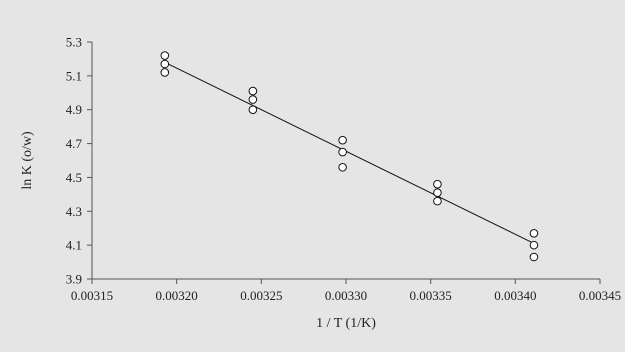 The height and width of the screenshot is (352, 625). What do you see at coordinates (346, 323) in the screenshot?
I see `x-axis-title: 1 / T (1/K)` at bounding box center [346, 323].